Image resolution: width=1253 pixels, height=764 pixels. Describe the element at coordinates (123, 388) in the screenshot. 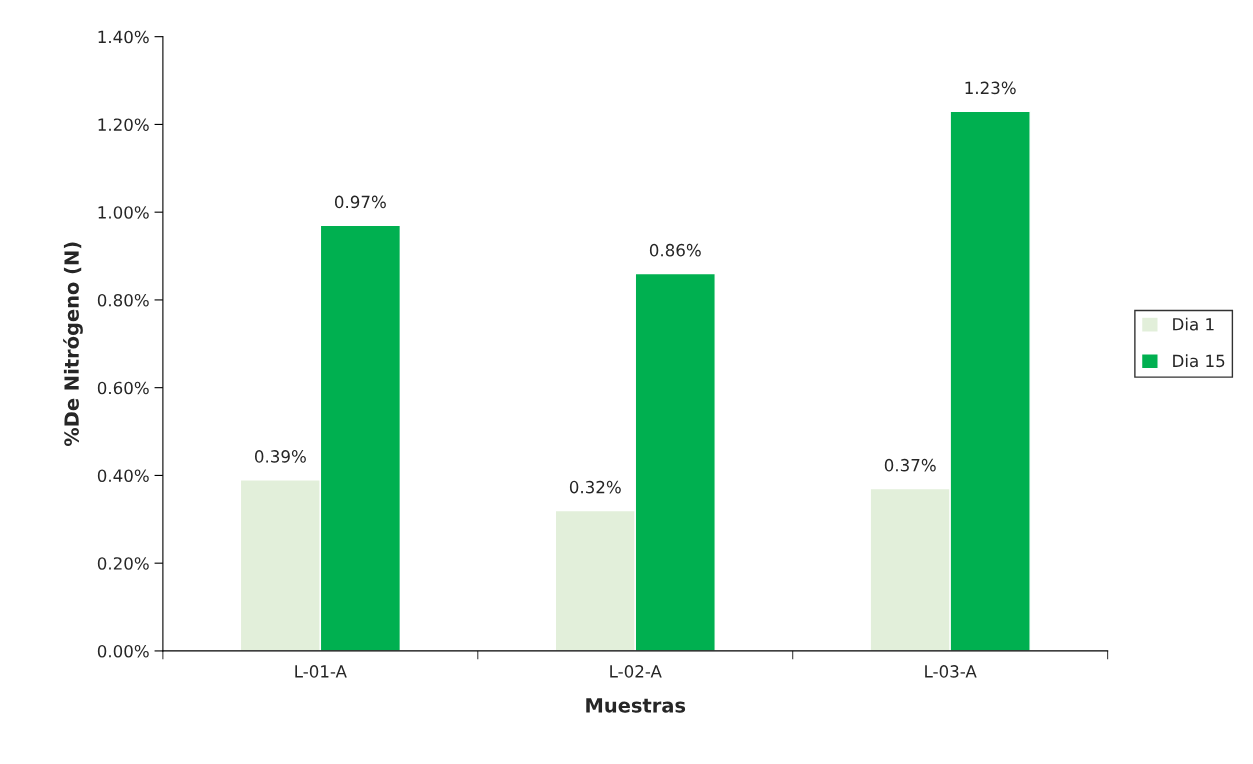

I see `y-tick-label: 0.60%` at that location.